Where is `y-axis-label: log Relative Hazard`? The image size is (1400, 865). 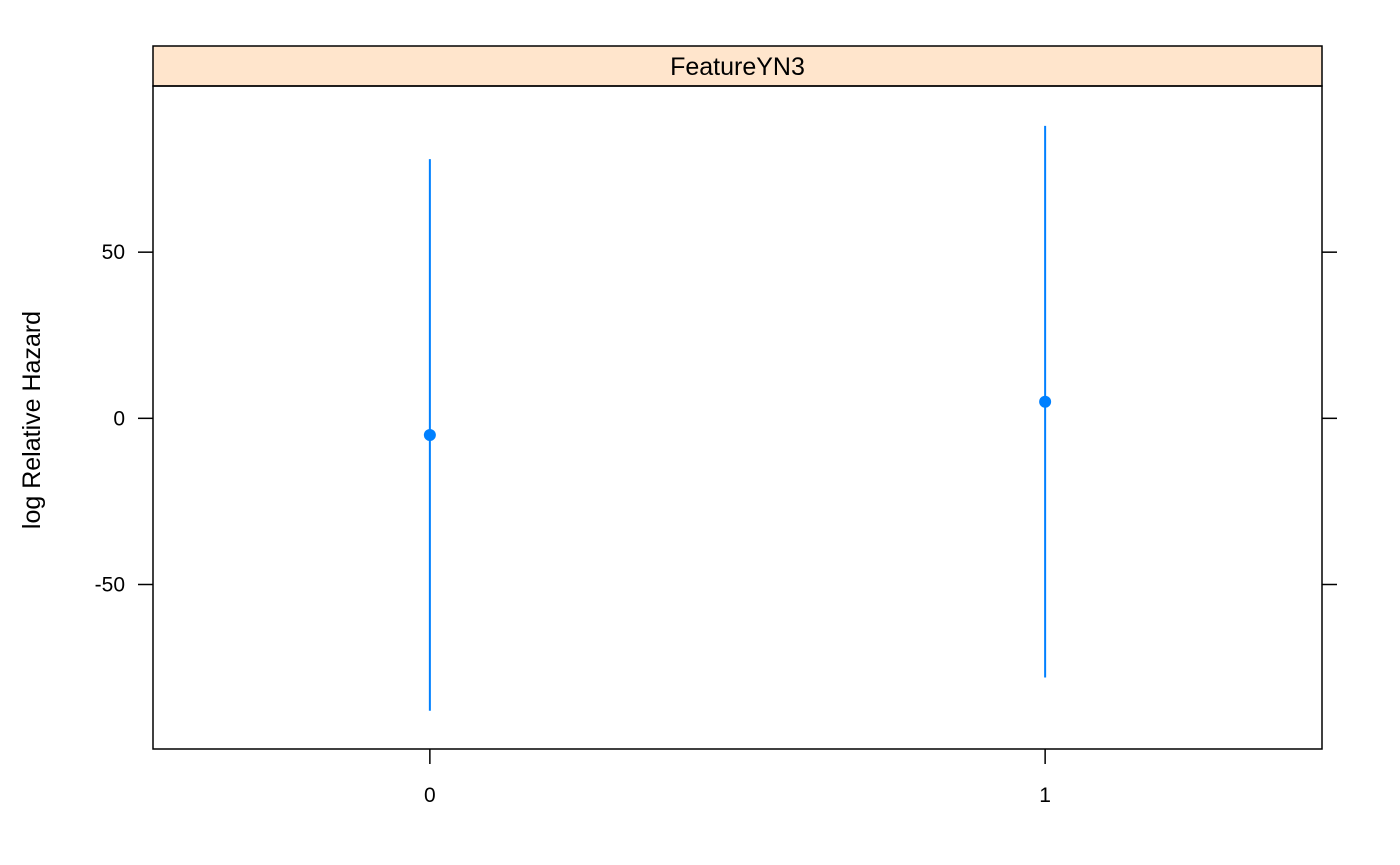
y-axis-label: log Relative Hazard is located at coordinates (32, 420).